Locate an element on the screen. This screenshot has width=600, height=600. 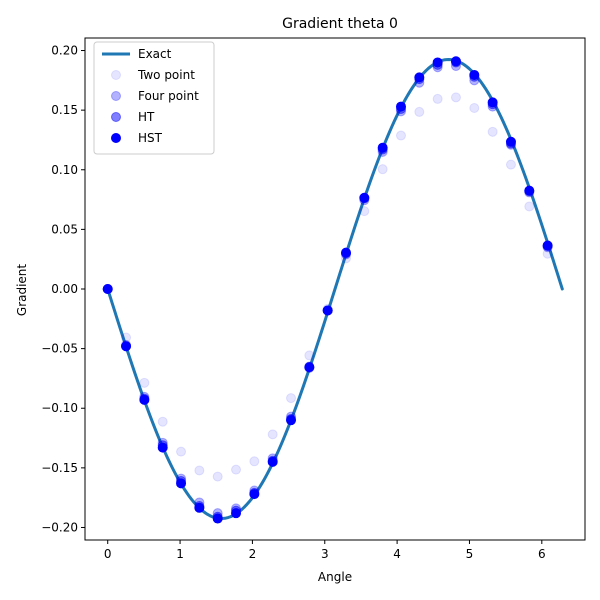
x-tick-label: 0 is located at coordinates (108, 554).